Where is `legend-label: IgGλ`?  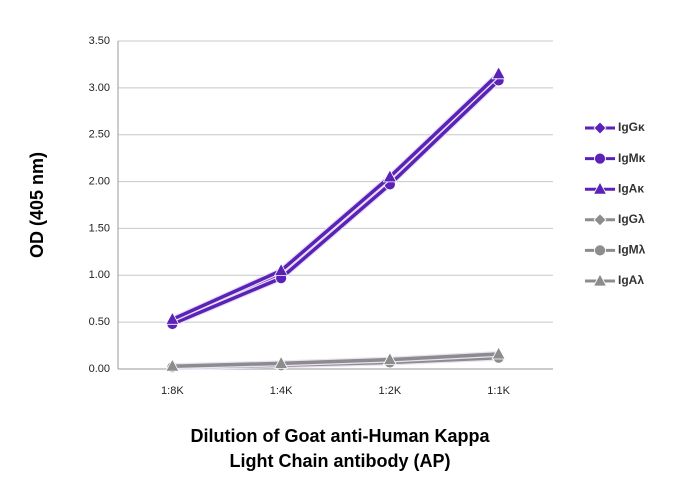 legend-label: IgGλ is located at coordinates (631, 219).